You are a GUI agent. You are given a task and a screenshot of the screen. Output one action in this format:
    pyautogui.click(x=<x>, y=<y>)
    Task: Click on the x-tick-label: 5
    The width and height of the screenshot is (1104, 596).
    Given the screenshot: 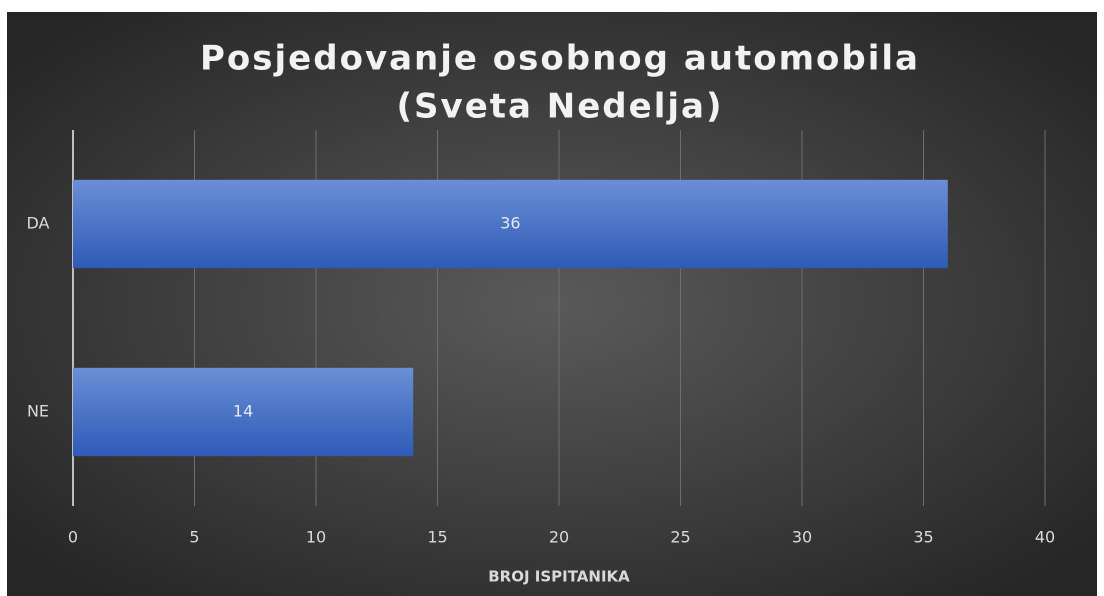 What is the action you would take?
    pyautogui.click(x=194, y=537)
    